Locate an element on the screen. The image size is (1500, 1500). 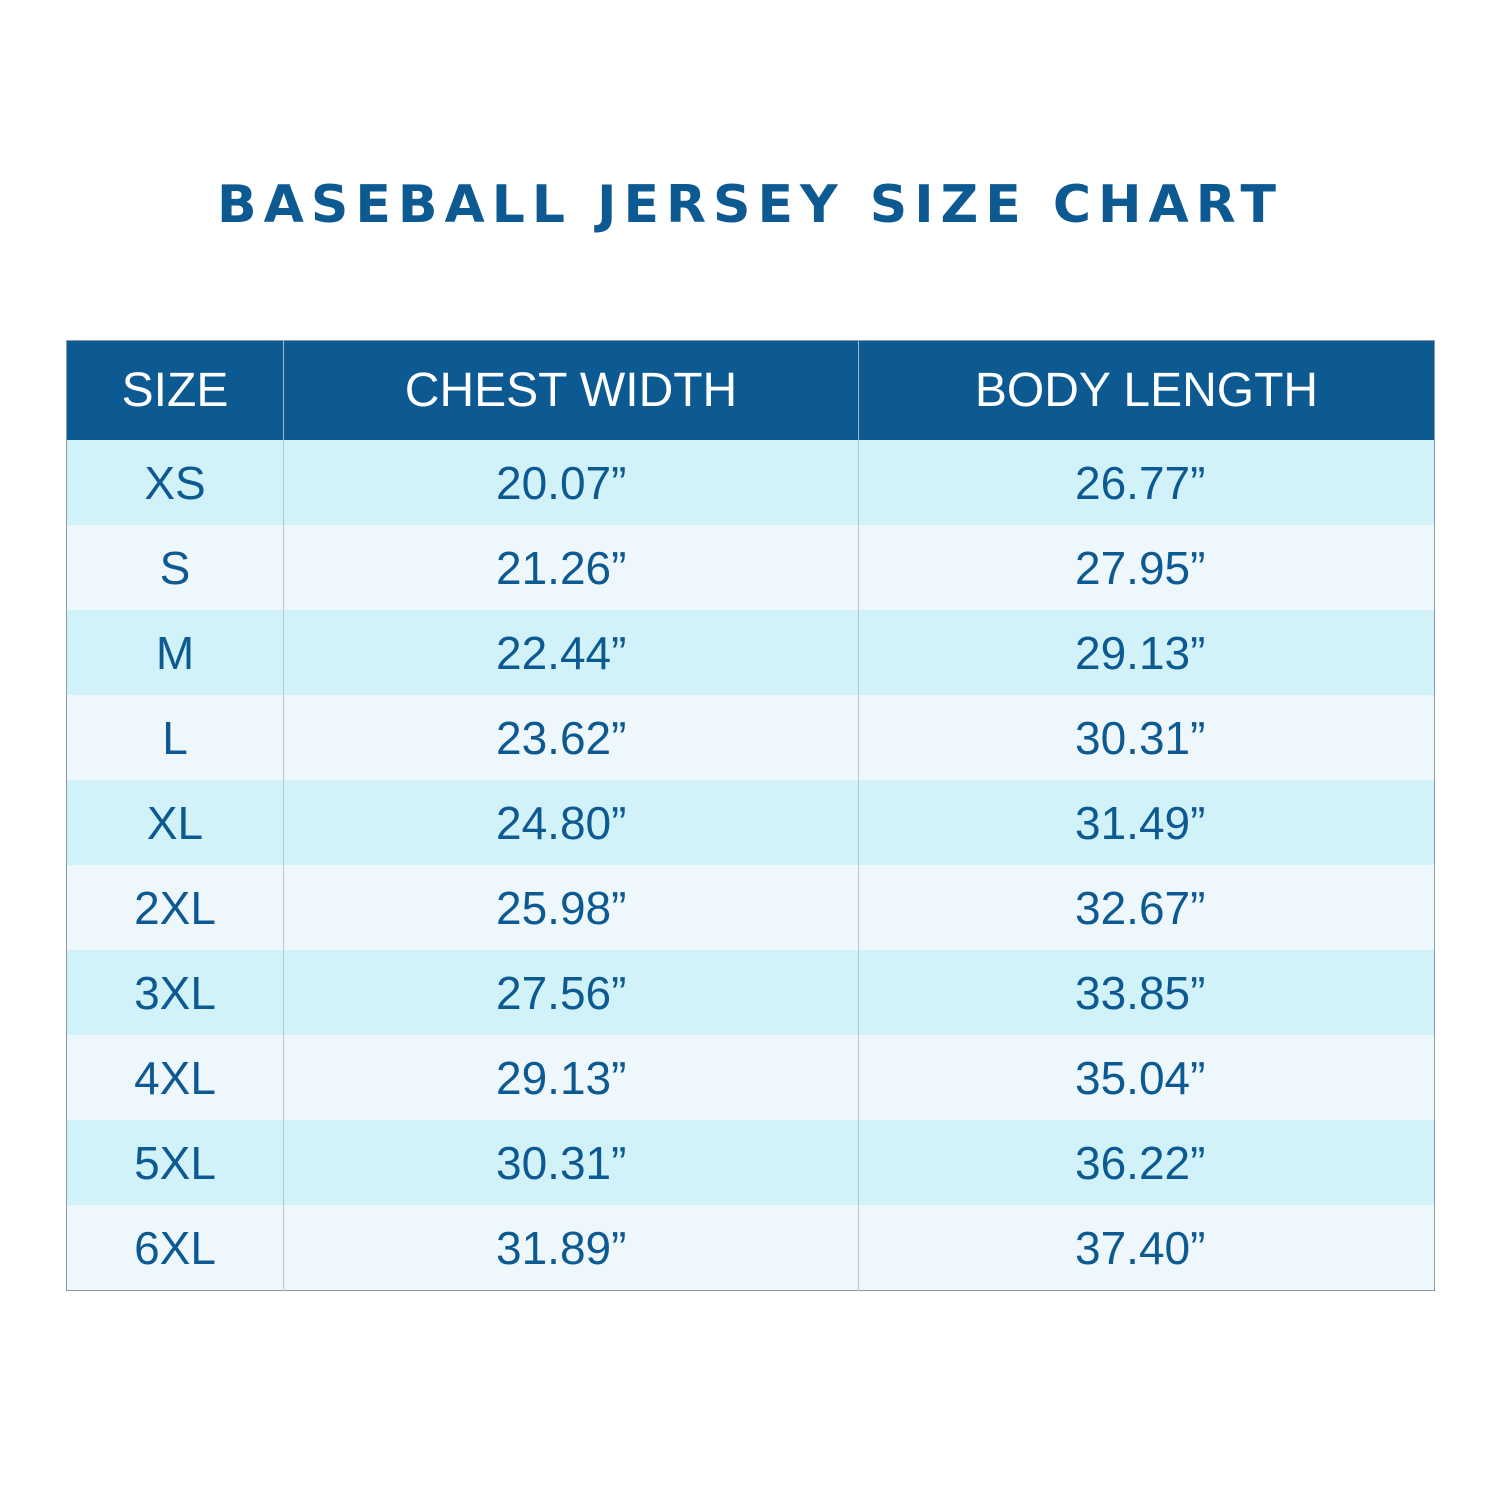
body-length-cell: 31.49” is located at coordinates (1146, 822).